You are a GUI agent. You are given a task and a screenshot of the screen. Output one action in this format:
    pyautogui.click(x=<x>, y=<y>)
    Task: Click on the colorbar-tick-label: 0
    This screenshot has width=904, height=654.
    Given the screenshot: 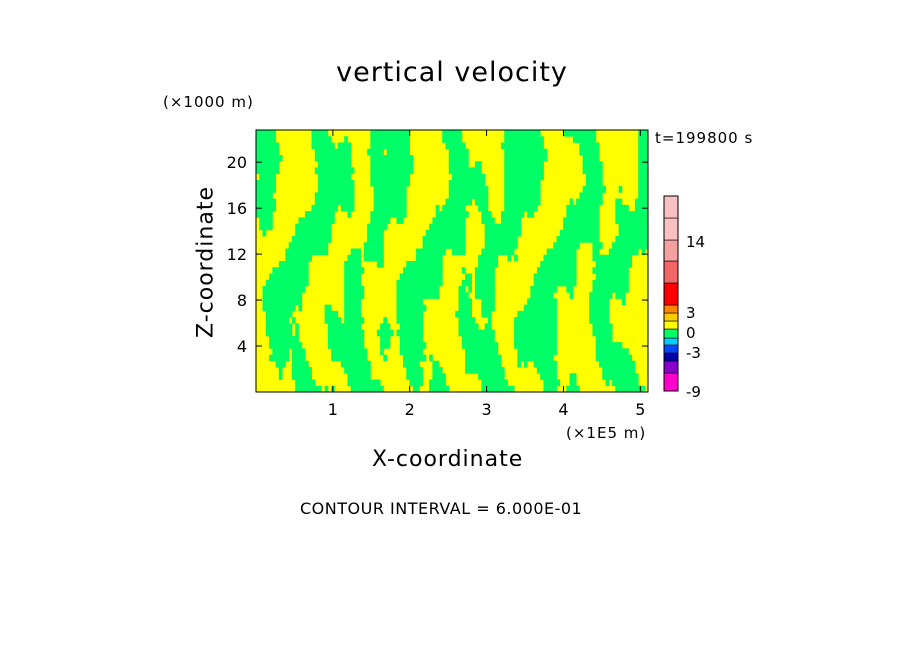 What is the action you would take?
    pyautogui.click(x=691, y=333)
    